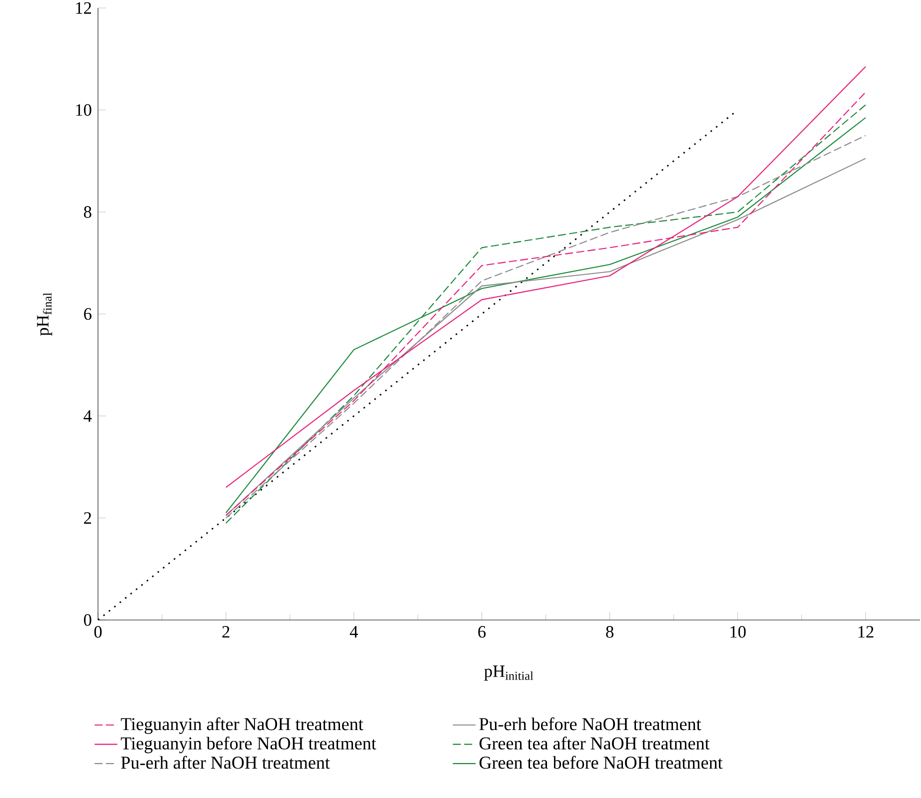  What do you see at coordinates (509, 673) in the screenshot?
I see `x-axis-title: pH$_{initial}$` at bounding box center [509, 673].